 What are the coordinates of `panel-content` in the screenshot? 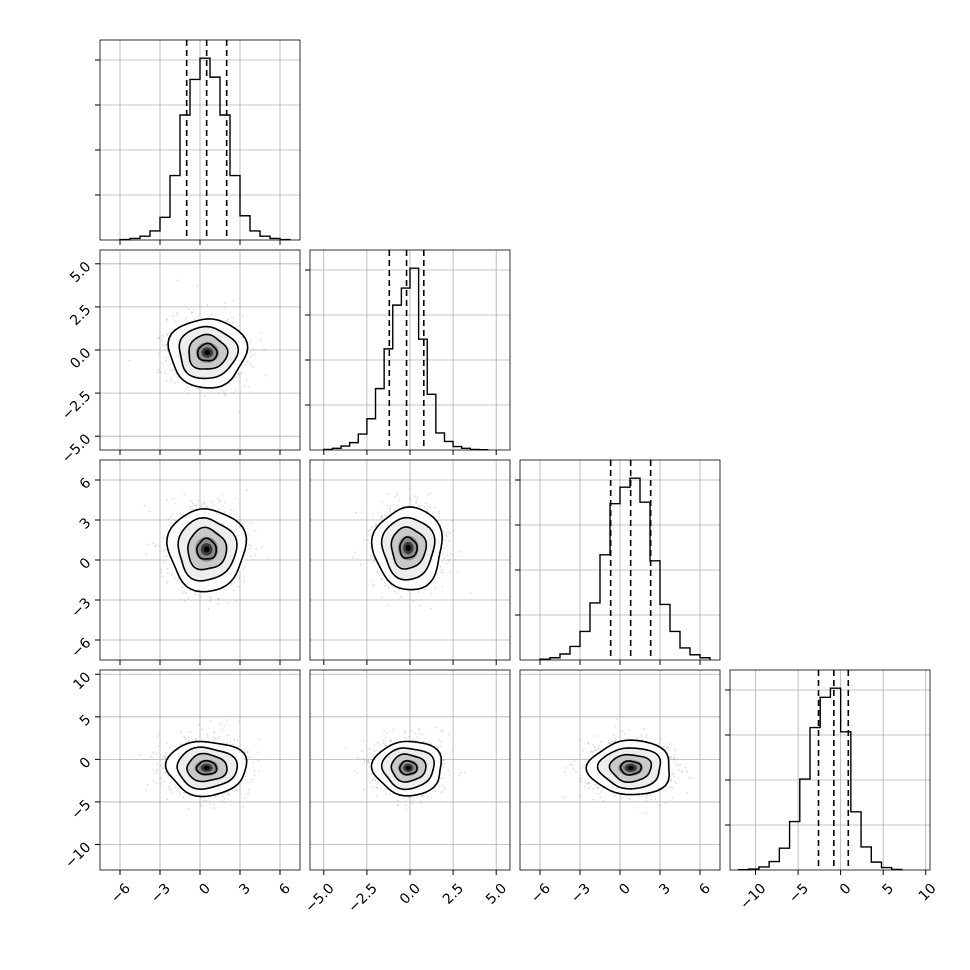 It's located at (197, 346).